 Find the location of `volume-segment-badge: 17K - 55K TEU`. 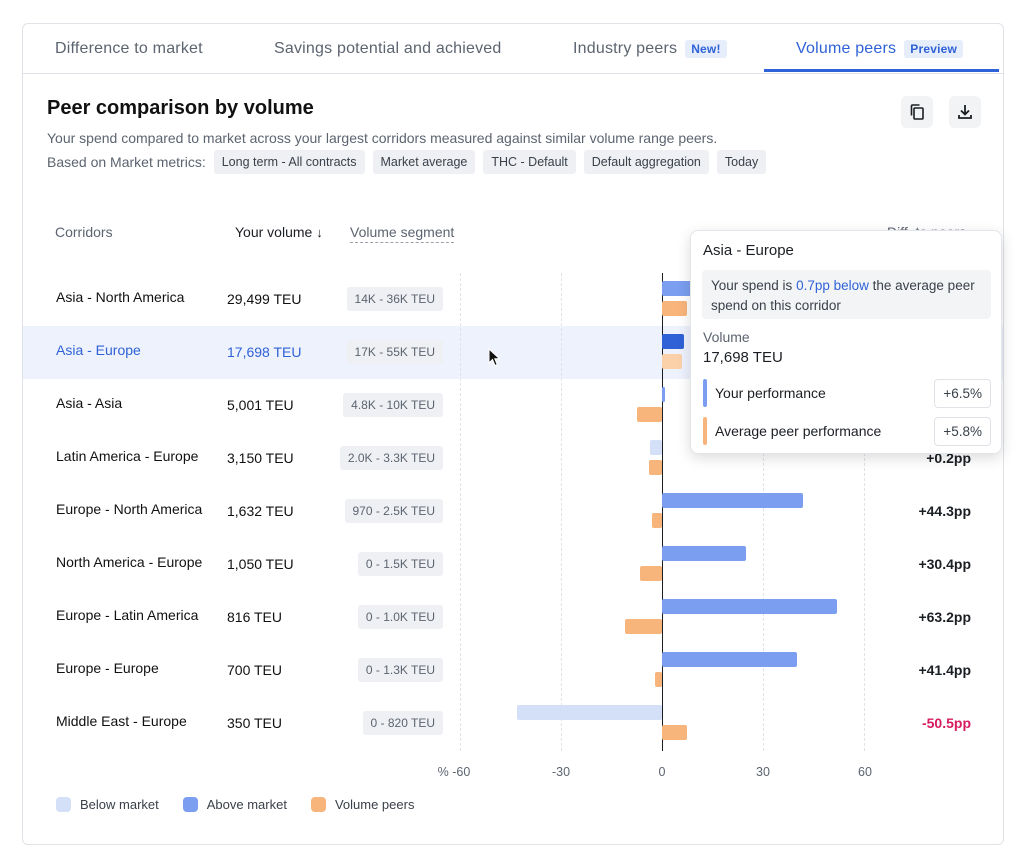

volume-segment-badge: 17K - 55K TEU is located at coordinates (394, 352).